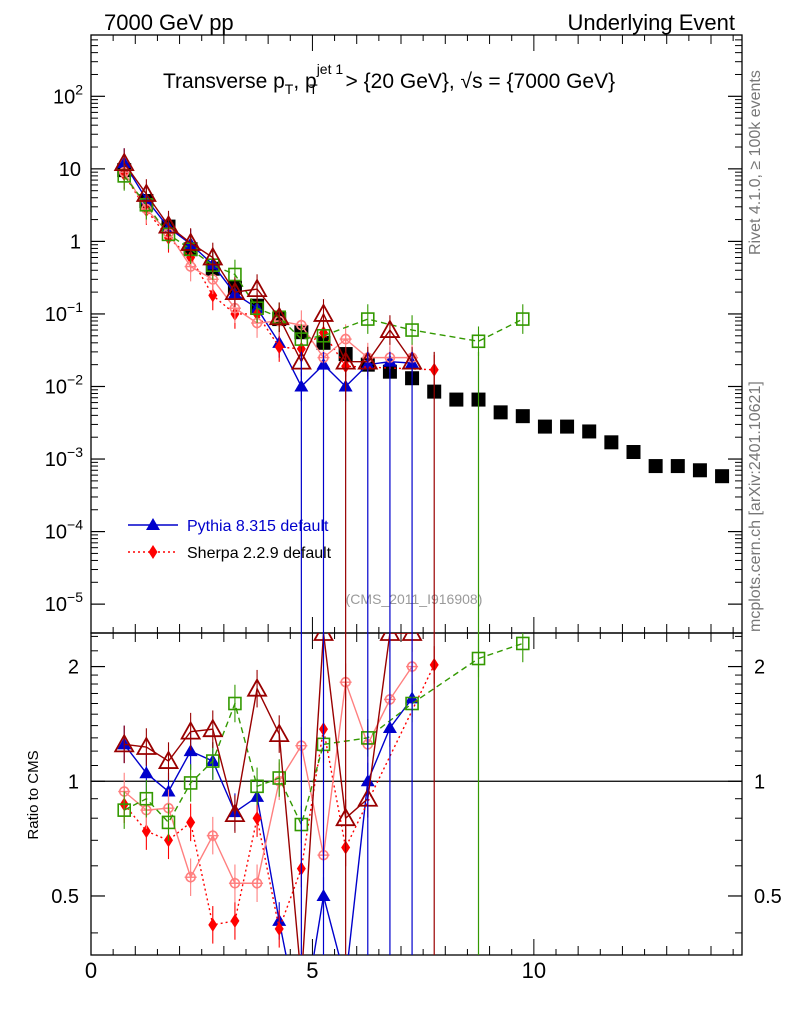 This screenshot has height=1024, width=786. I want to click on x-tick-label: 0, so click(91, 970).